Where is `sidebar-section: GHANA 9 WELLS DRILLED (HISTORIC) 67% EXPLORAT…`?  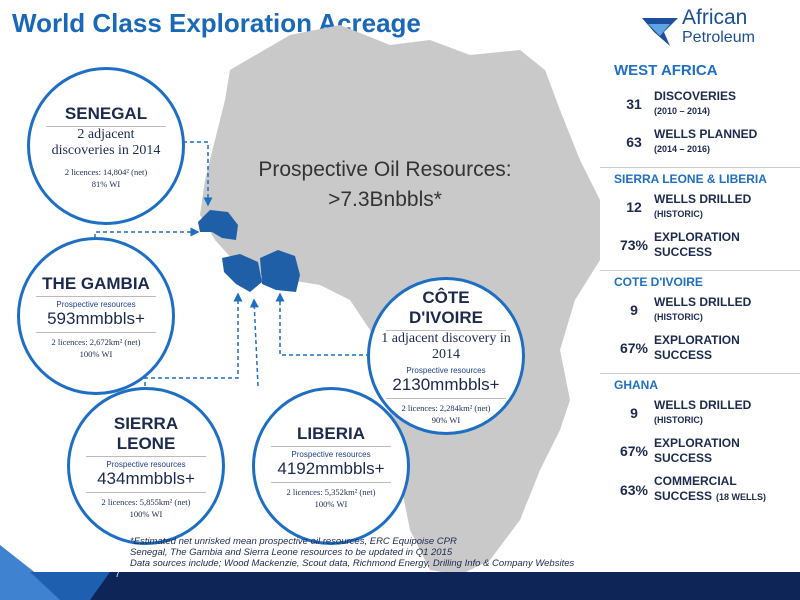 sidebar-section: GHANA 9 WELLS DRILLED (HISTORIC) 67% EXPLORAT… is located at coordinates (700, 444).